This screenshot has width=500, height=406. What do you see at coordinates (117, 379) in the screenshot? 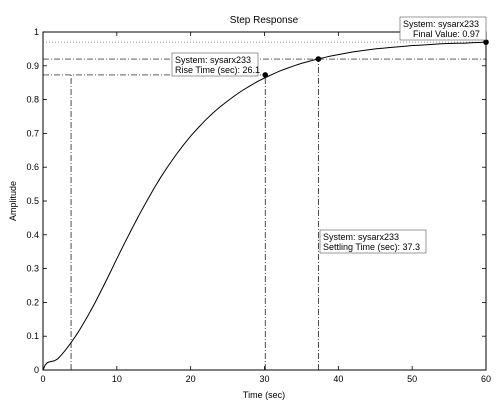
I see `x-tick-label-1: 10` at bounding box center [117, 379].